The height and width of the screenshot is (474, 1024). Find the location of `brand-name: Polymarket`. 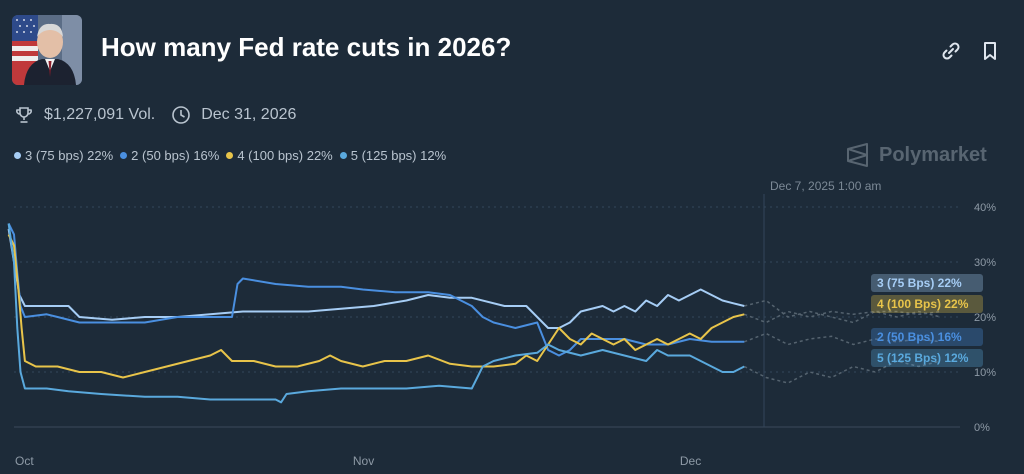

brand-name: Polymarket is located at coordinates (933, 154).